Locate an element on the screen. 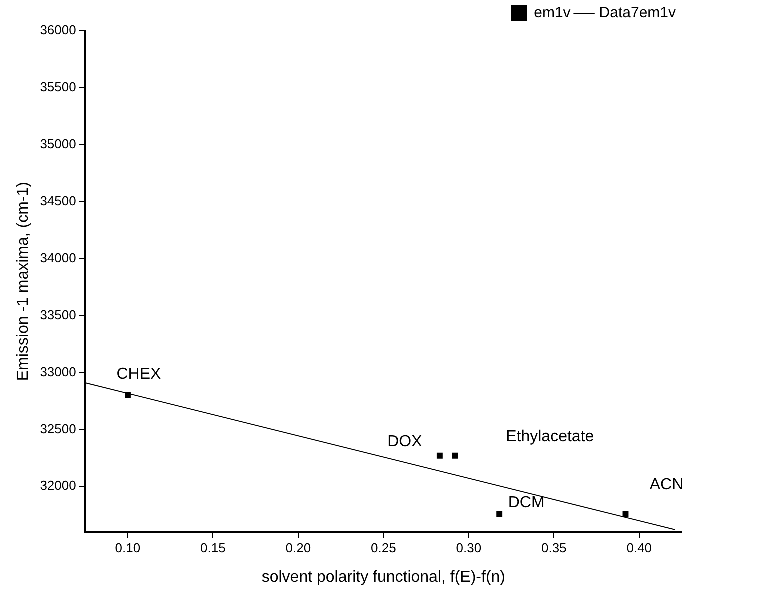 Image resolution: width=759 pixels, height=601 pixels. y-tick-label: 32500 is located at coordinates (58, 428).